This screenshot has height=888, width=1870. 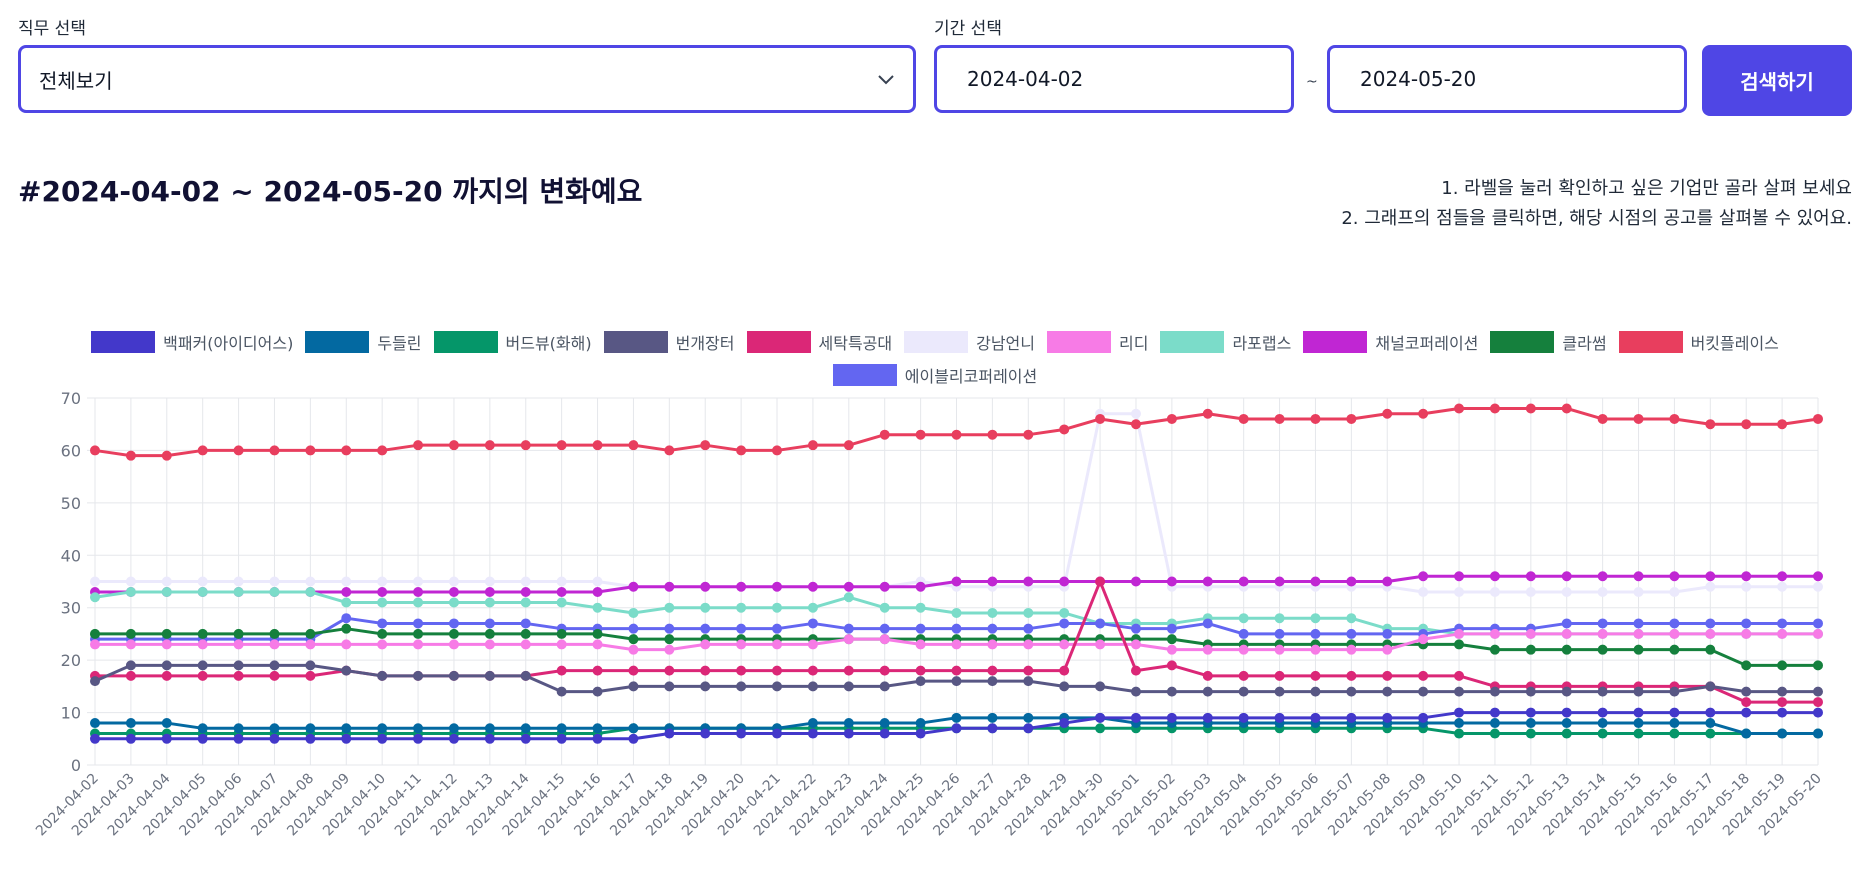 I want to click on x-tick-label: 2024-04-29, so click(x=1036, y=805).